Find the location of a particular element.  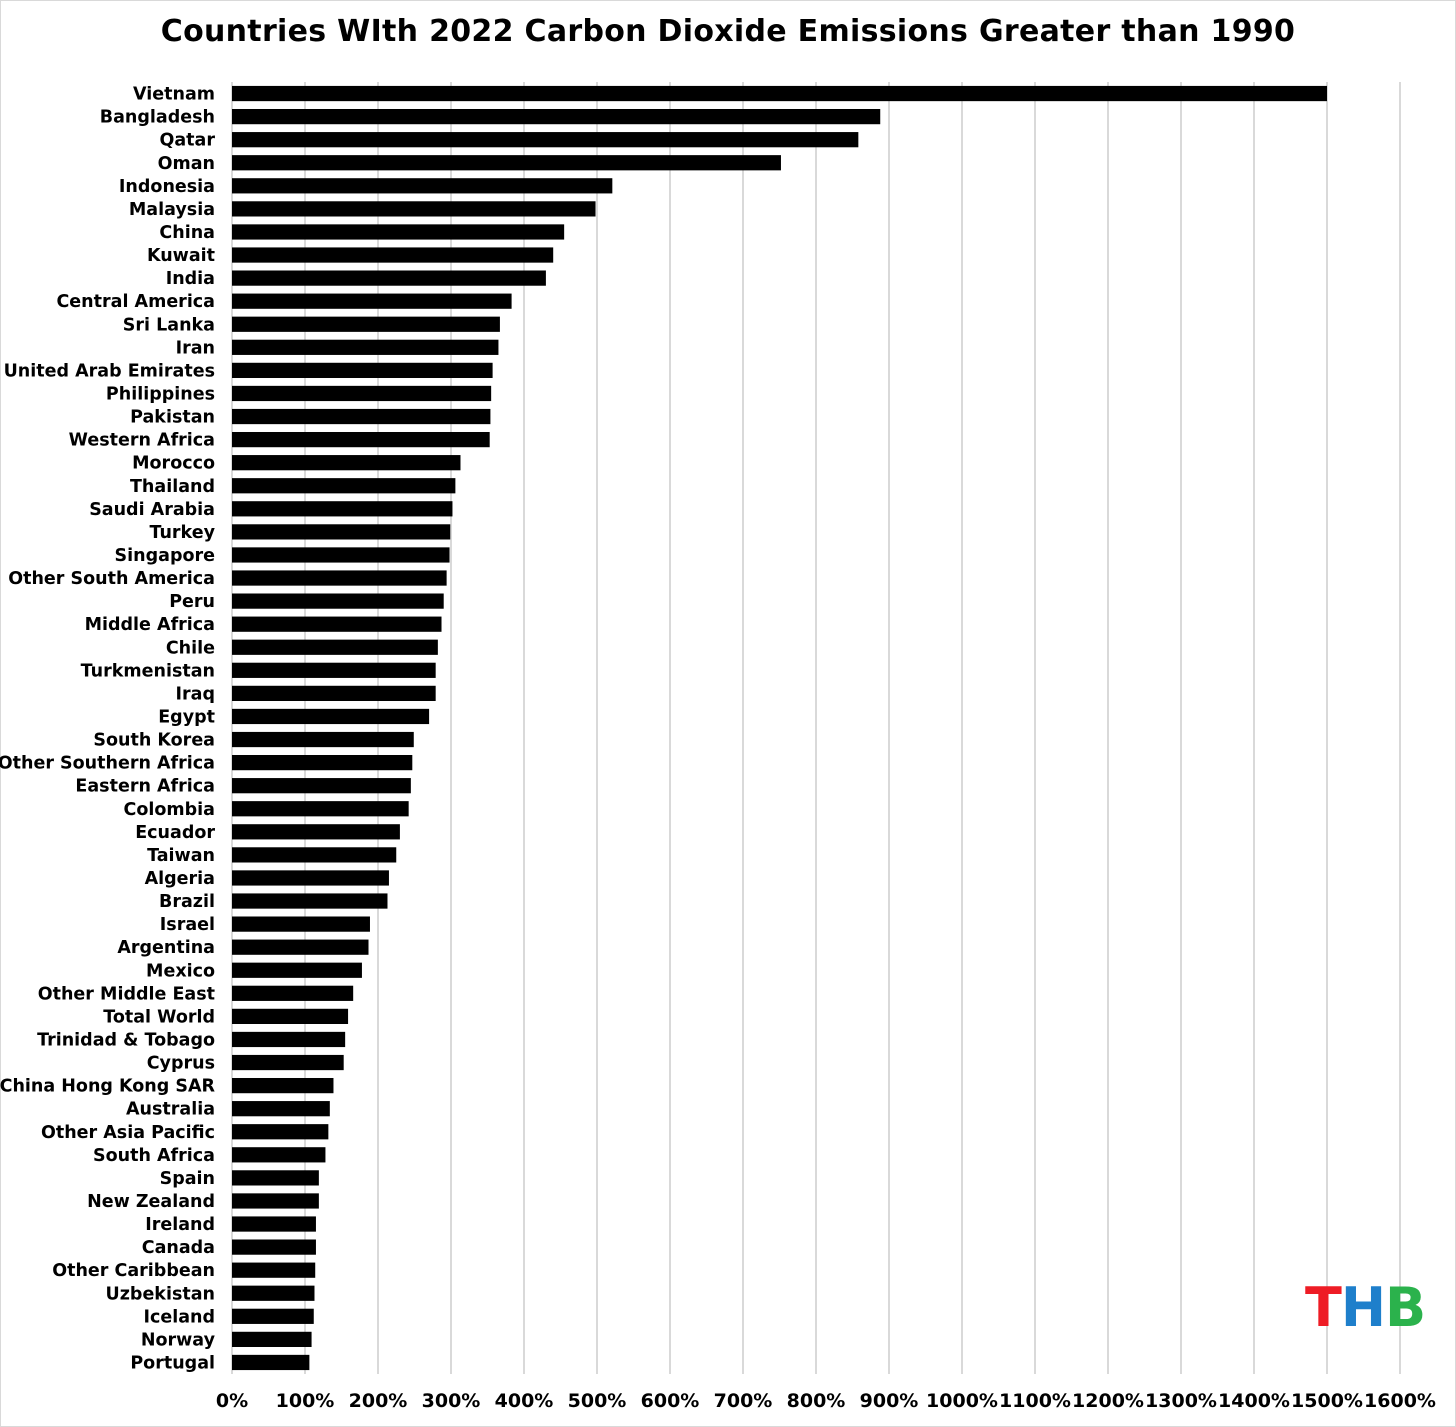

category-label: Spain is located at coordinates (187, 1179).